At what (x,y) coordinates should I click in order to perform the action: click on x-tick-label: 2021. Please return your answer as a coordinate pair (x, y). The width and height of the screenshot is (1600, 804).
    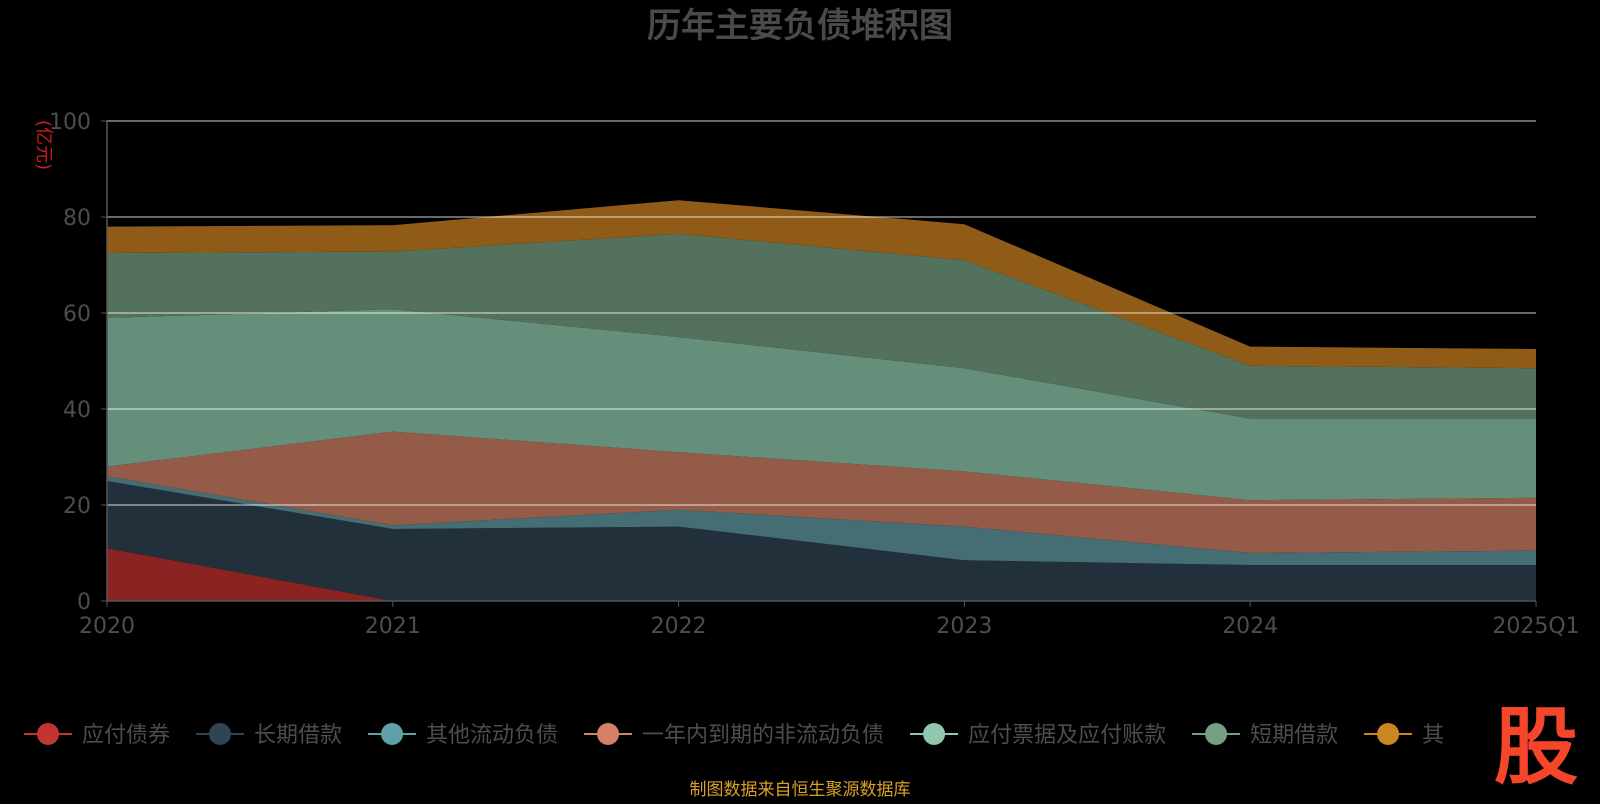
    Looking at the image, I should click on (393, 626).